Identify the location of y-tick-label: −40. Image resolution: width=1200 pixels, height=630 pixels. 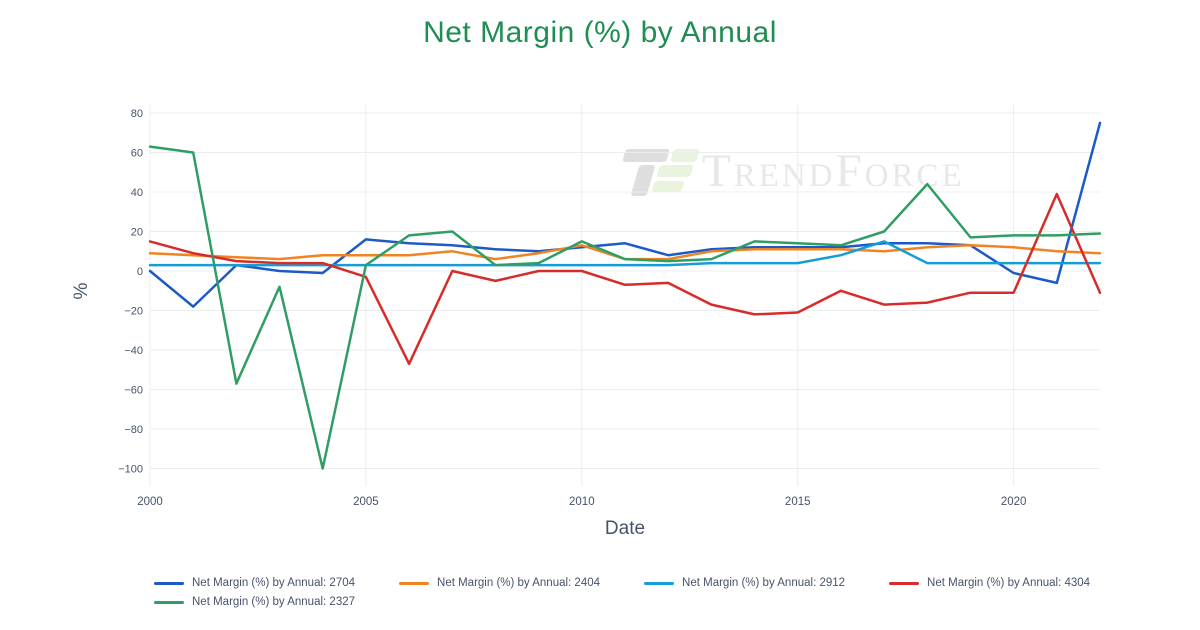
(133, 351).